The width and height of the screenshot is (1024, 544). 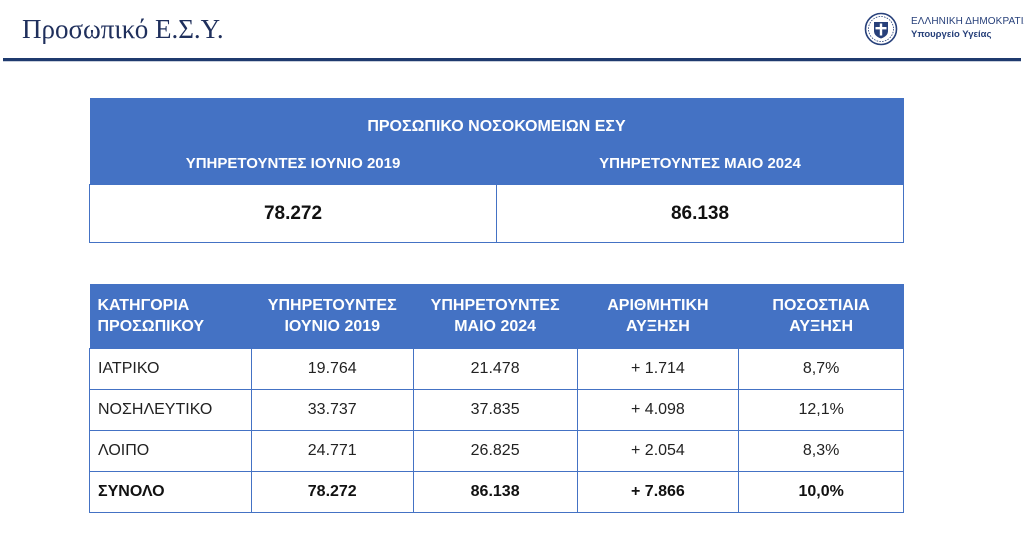 What do you see at coordinates (821, 410) in the screenshot?
I see `row-percent-increase: 12,1%` at bounding box center [821, 410].